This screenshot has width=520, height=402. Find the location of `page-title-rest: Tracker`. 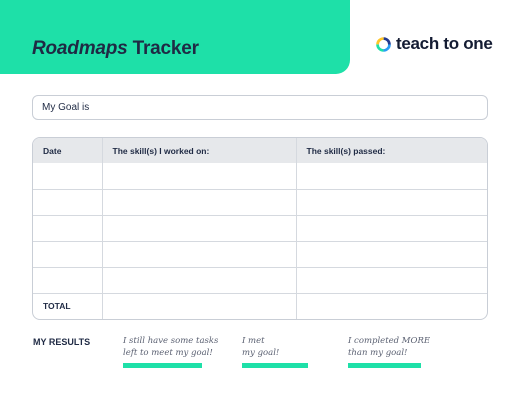

page-title-rest: Tracker is located at coordinates (163, 48).